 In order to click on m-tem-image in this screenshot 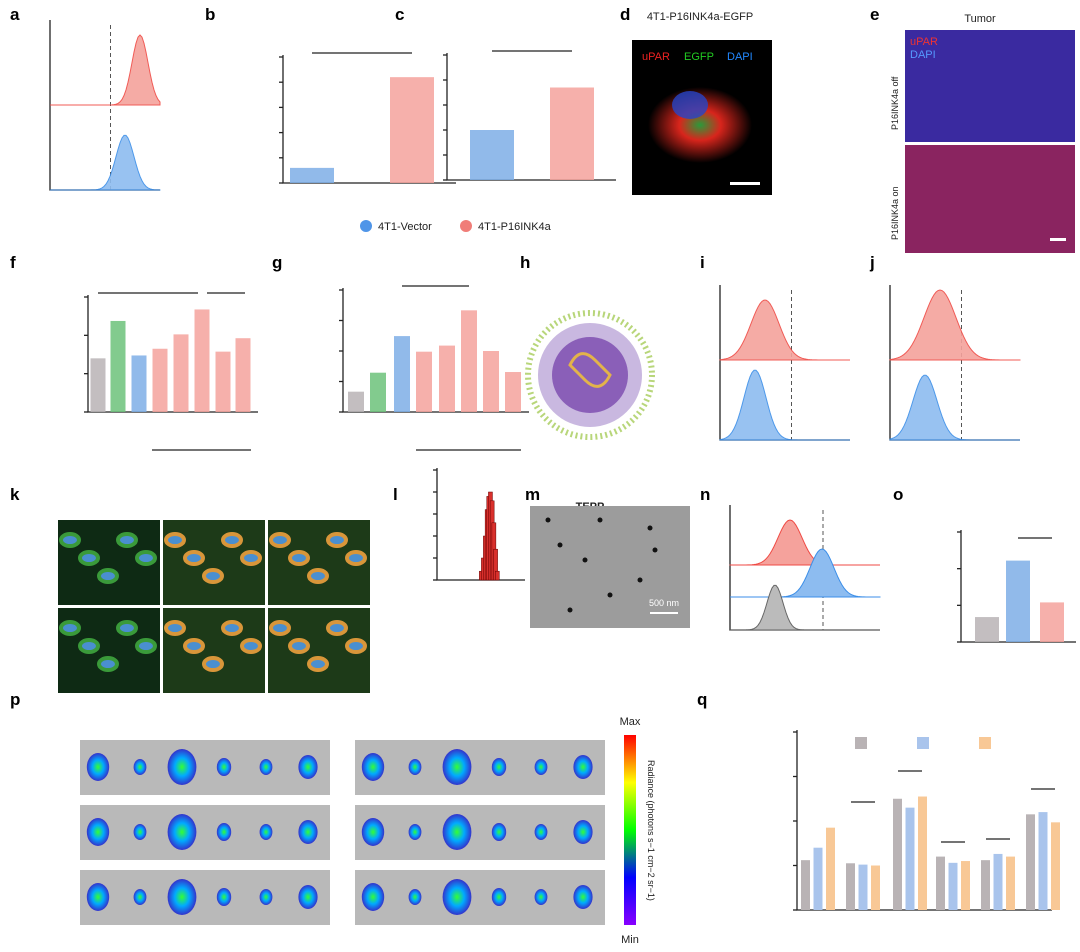, I will do `click(610, 567)`.